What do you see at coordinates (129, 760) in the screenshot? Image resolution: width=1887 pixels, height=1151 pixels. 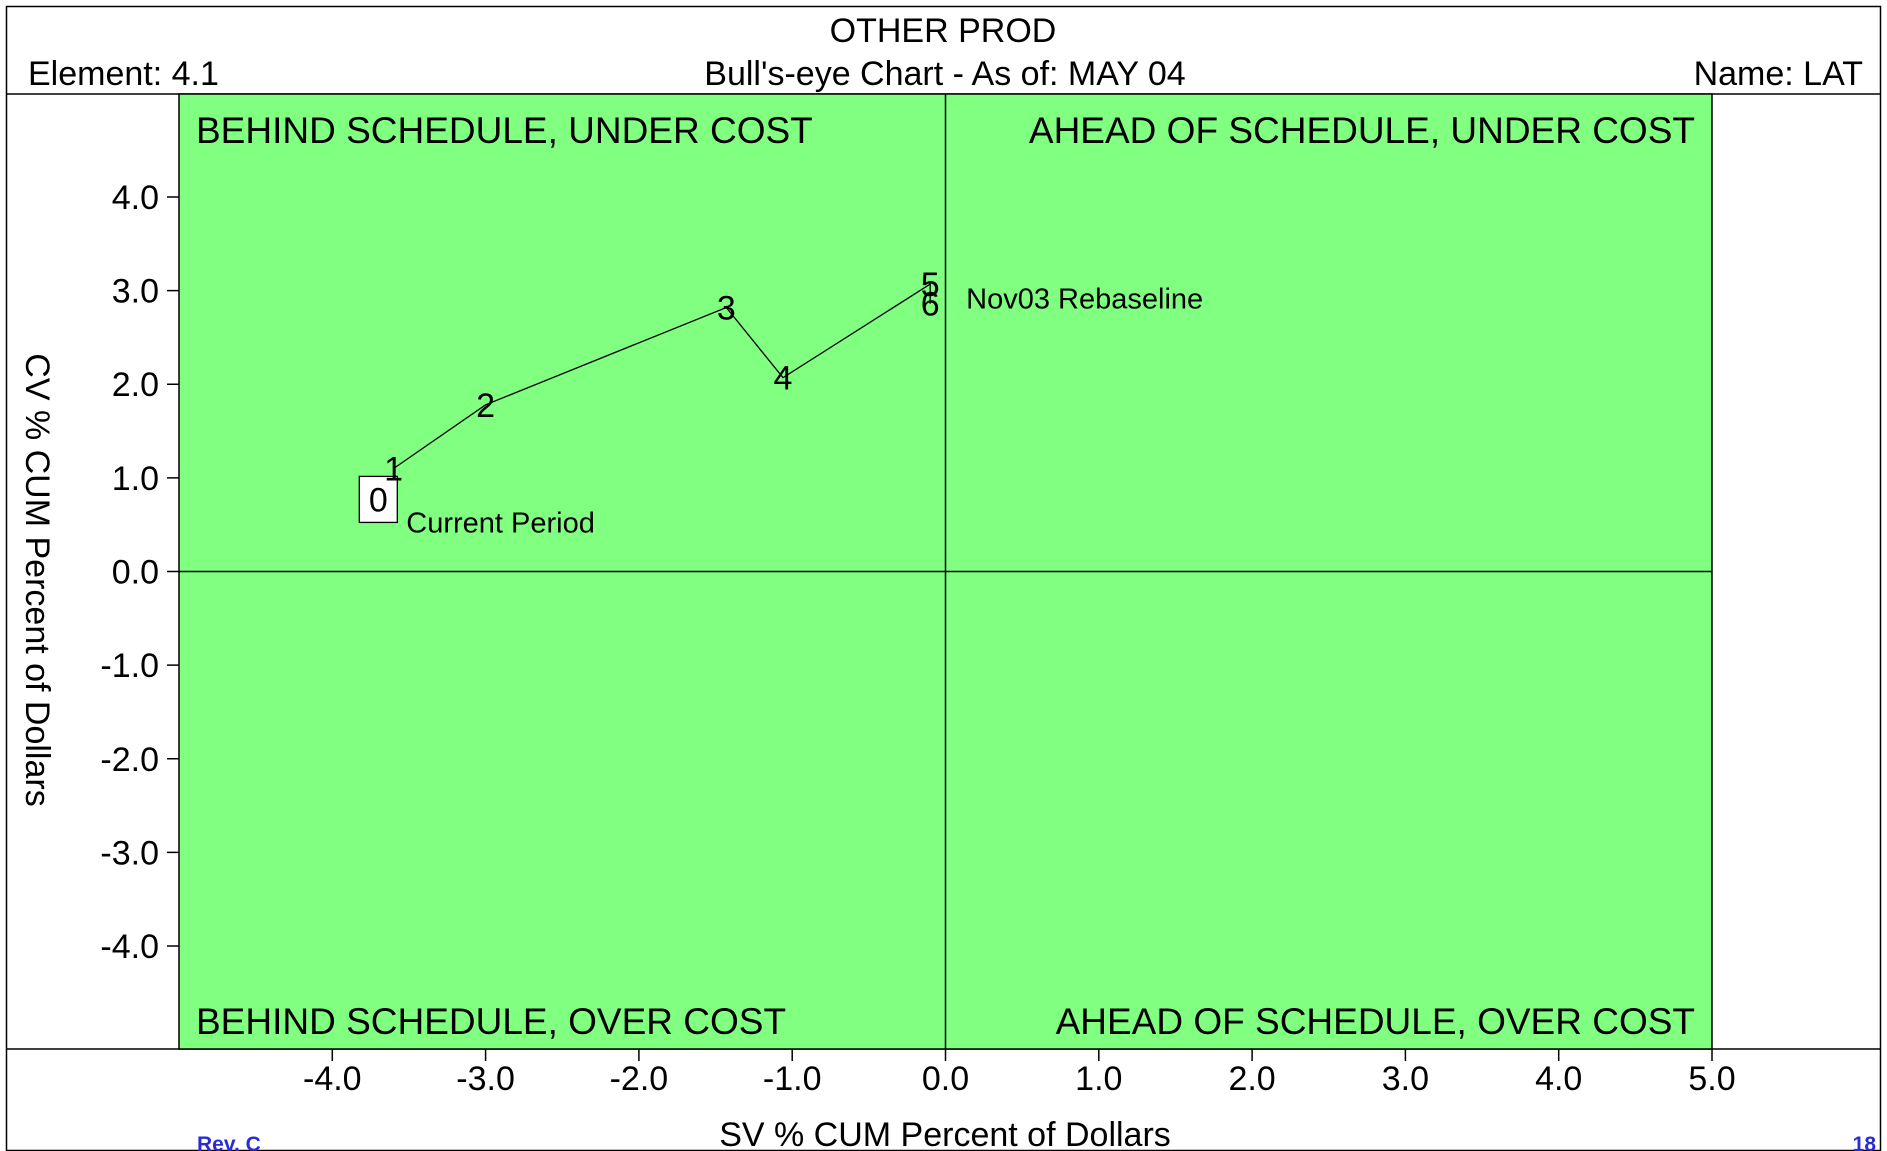 I see `y-tick-label: -2.0` at bounding box center [129, 760].